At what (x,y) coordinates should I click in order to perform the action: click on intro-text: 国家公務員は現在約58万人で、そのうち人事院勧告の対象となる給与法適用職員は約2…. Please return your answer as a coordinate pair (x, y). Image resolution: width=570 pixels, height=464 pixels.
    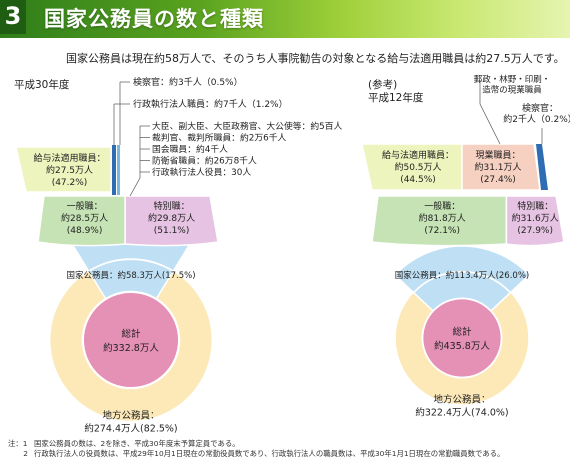
    Looking at the image, I should click on (315, 58).